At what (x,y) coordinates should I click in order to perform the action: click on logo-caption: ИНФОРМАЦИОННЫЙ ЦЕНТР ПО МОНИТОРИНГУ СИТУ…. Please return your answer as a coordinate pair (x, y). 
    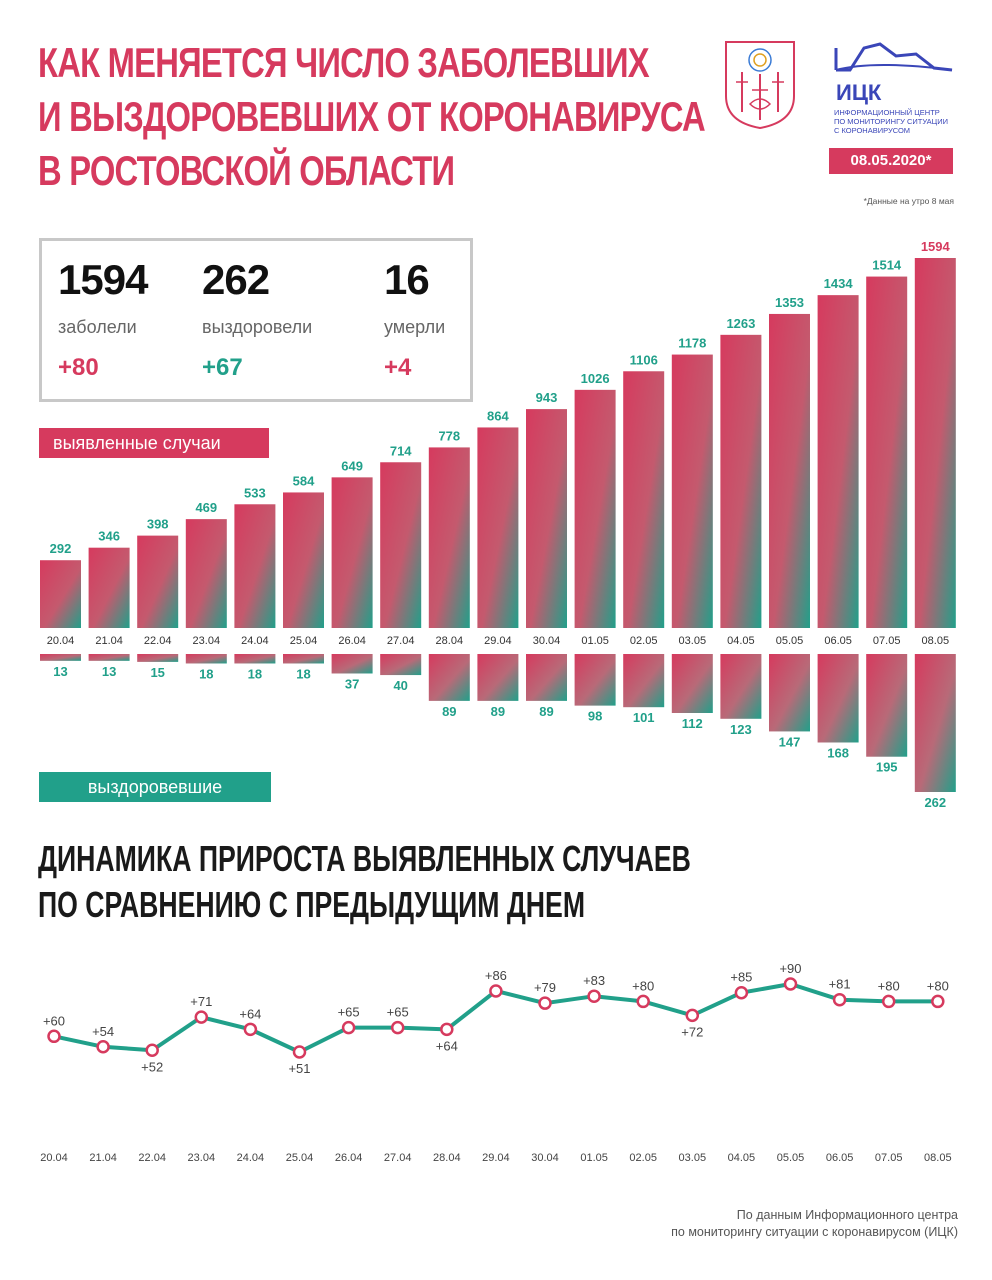
    Looking at the image, I should click on (899, 121).